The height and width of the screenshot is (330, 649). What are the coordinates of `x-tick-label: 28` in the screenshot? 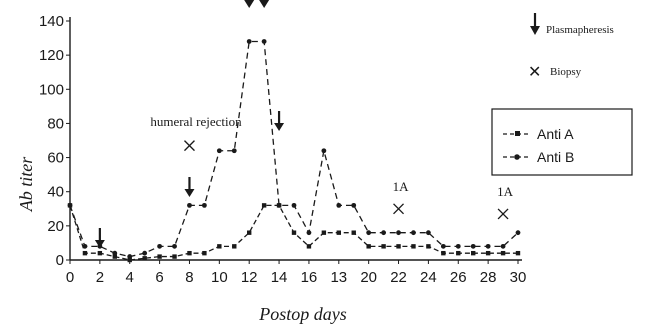 It's located at (488, 277).